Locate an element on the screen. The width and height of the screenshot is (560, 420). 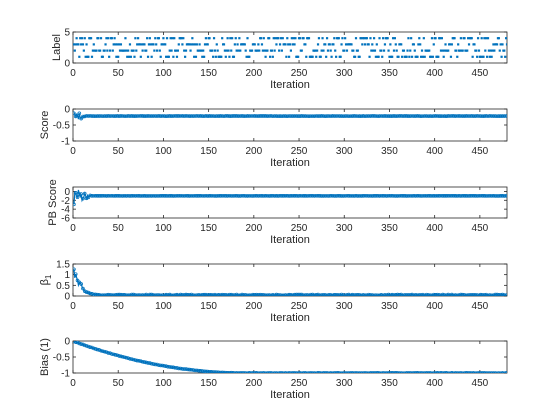
x-axis-label: Iteration is located at coordinates (290, 163).